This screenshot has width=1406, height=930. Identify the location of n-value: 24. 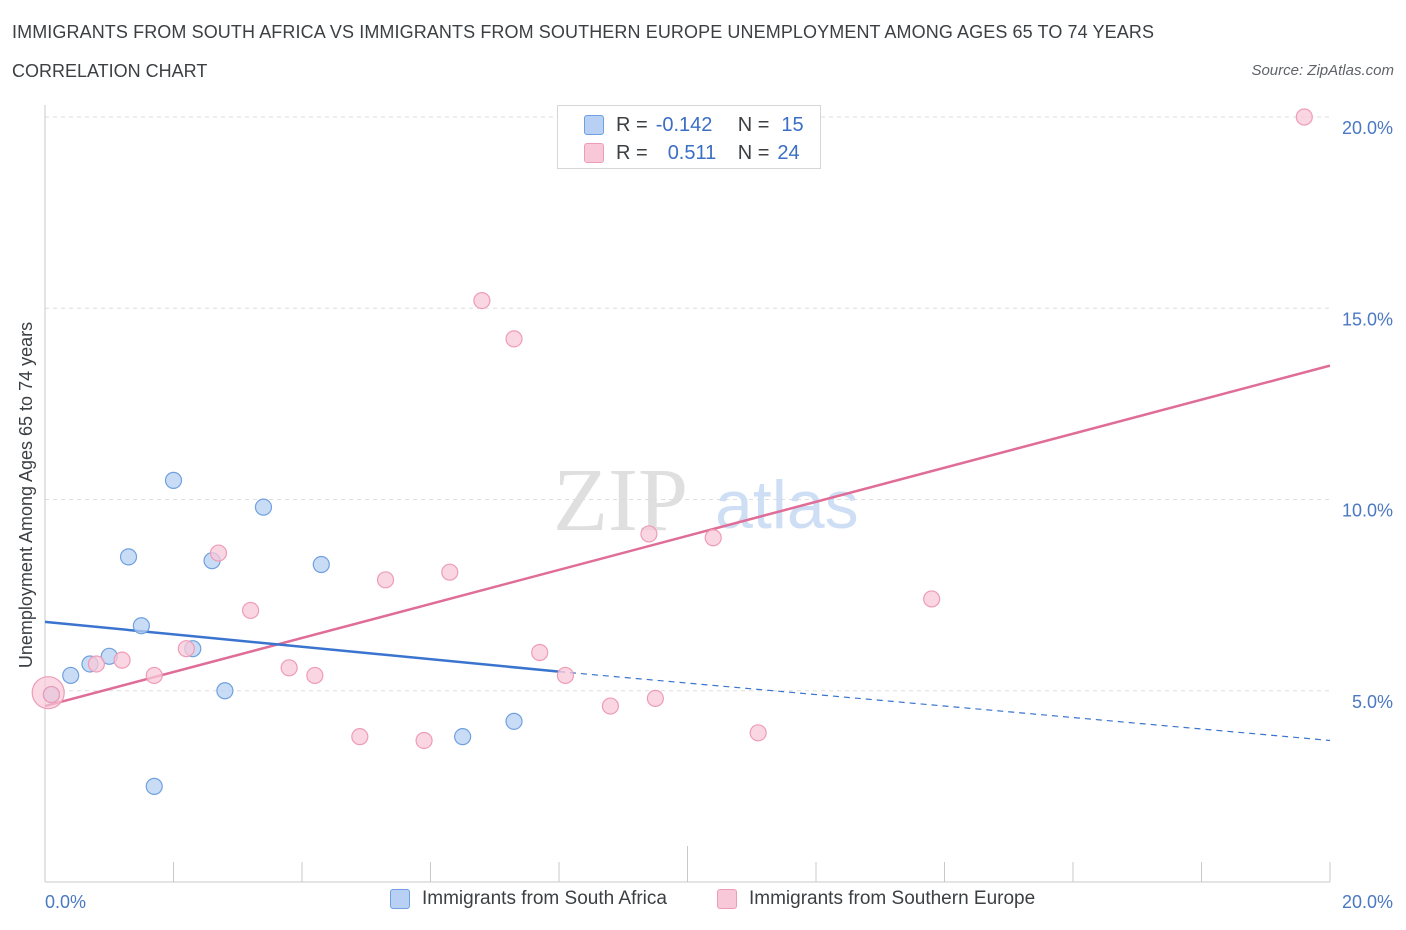
(788, 152).